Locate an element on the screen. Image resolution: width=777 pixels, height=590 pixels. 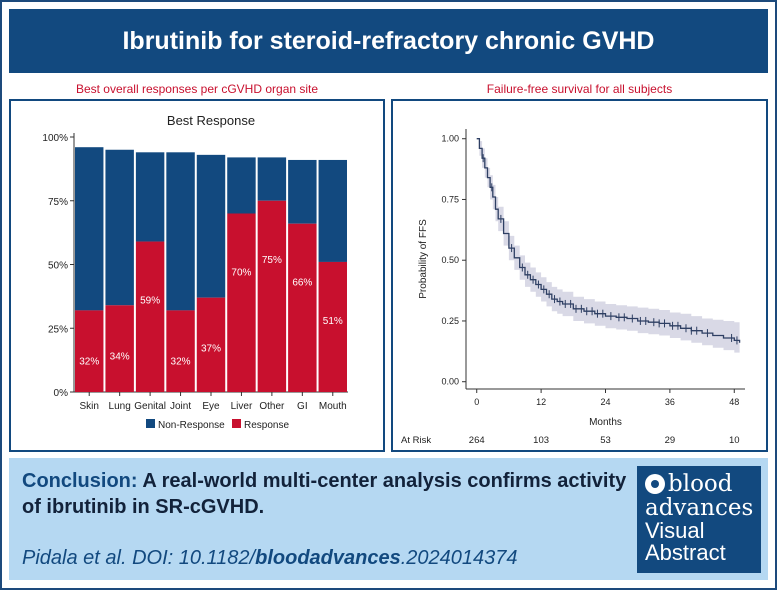
bar-data-label: 59% is located at coordinates (150, 301).